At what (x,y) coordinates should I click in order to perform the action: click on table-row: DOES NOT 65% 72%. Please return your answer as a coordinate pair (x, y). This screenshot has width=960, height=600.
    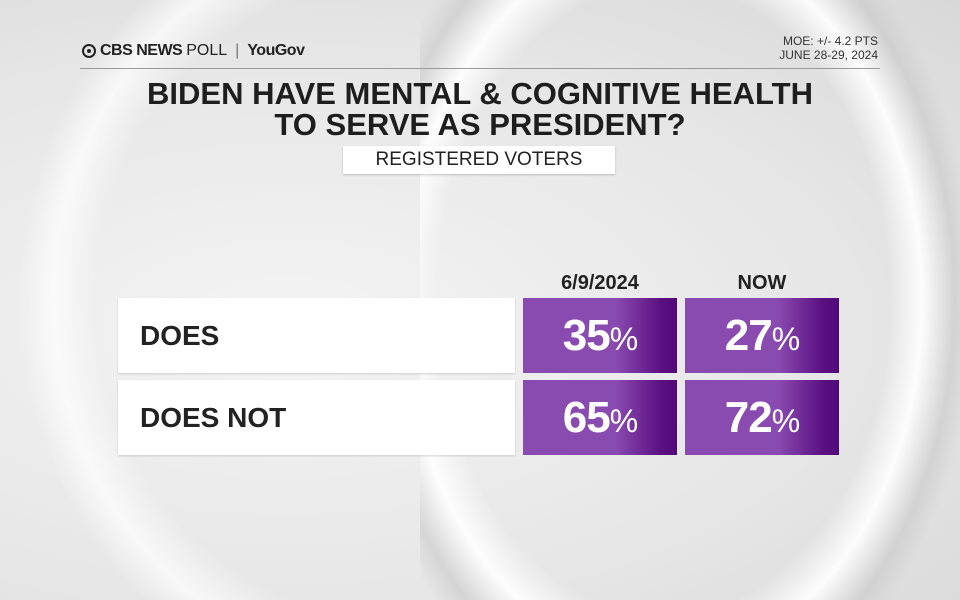
    Looking at the image, I should click on (478, 417).